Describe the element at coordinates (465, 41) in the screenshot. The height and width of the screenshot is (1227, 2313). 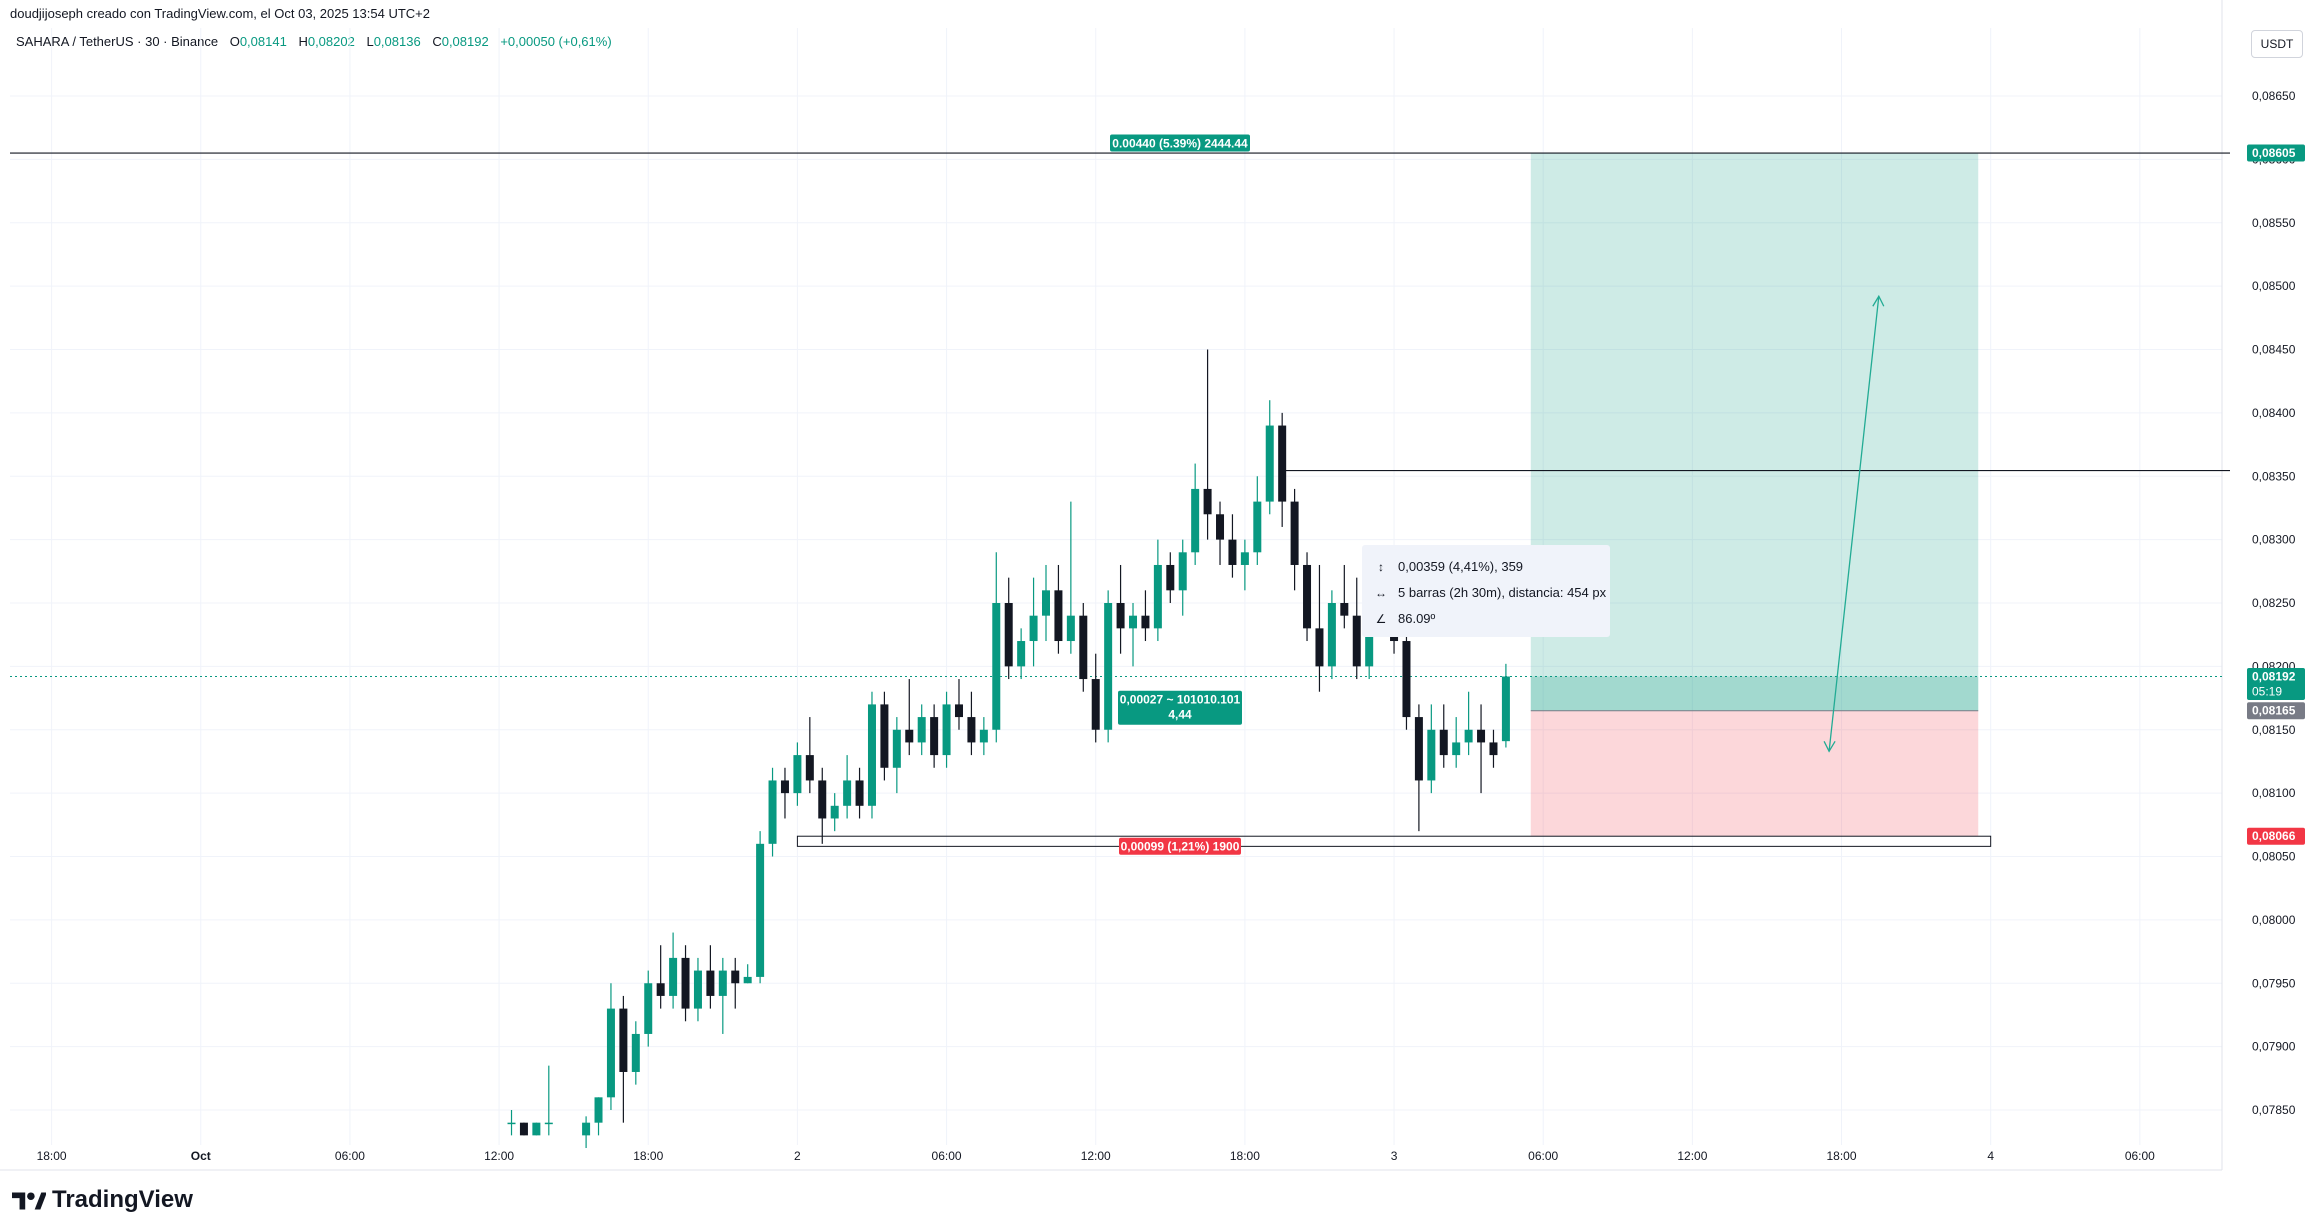
I see `close-value: 0,08192` at that location.